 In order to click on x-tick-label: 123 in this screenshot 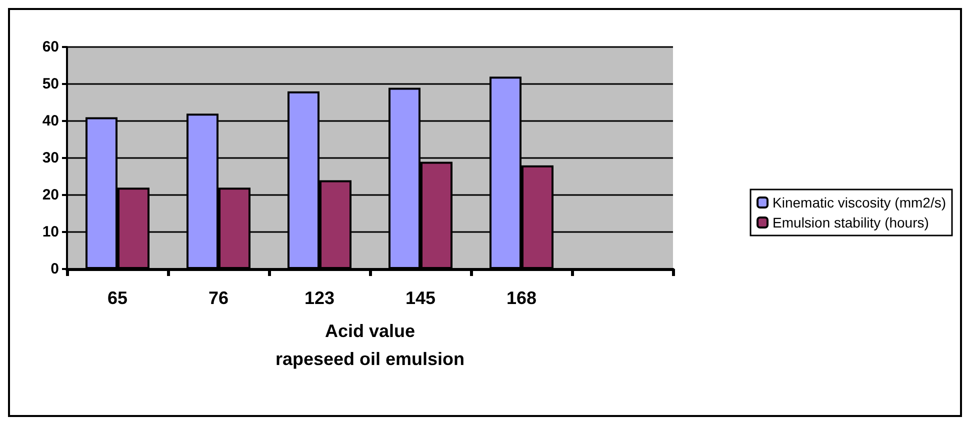, I will do `click(319, 298)`.